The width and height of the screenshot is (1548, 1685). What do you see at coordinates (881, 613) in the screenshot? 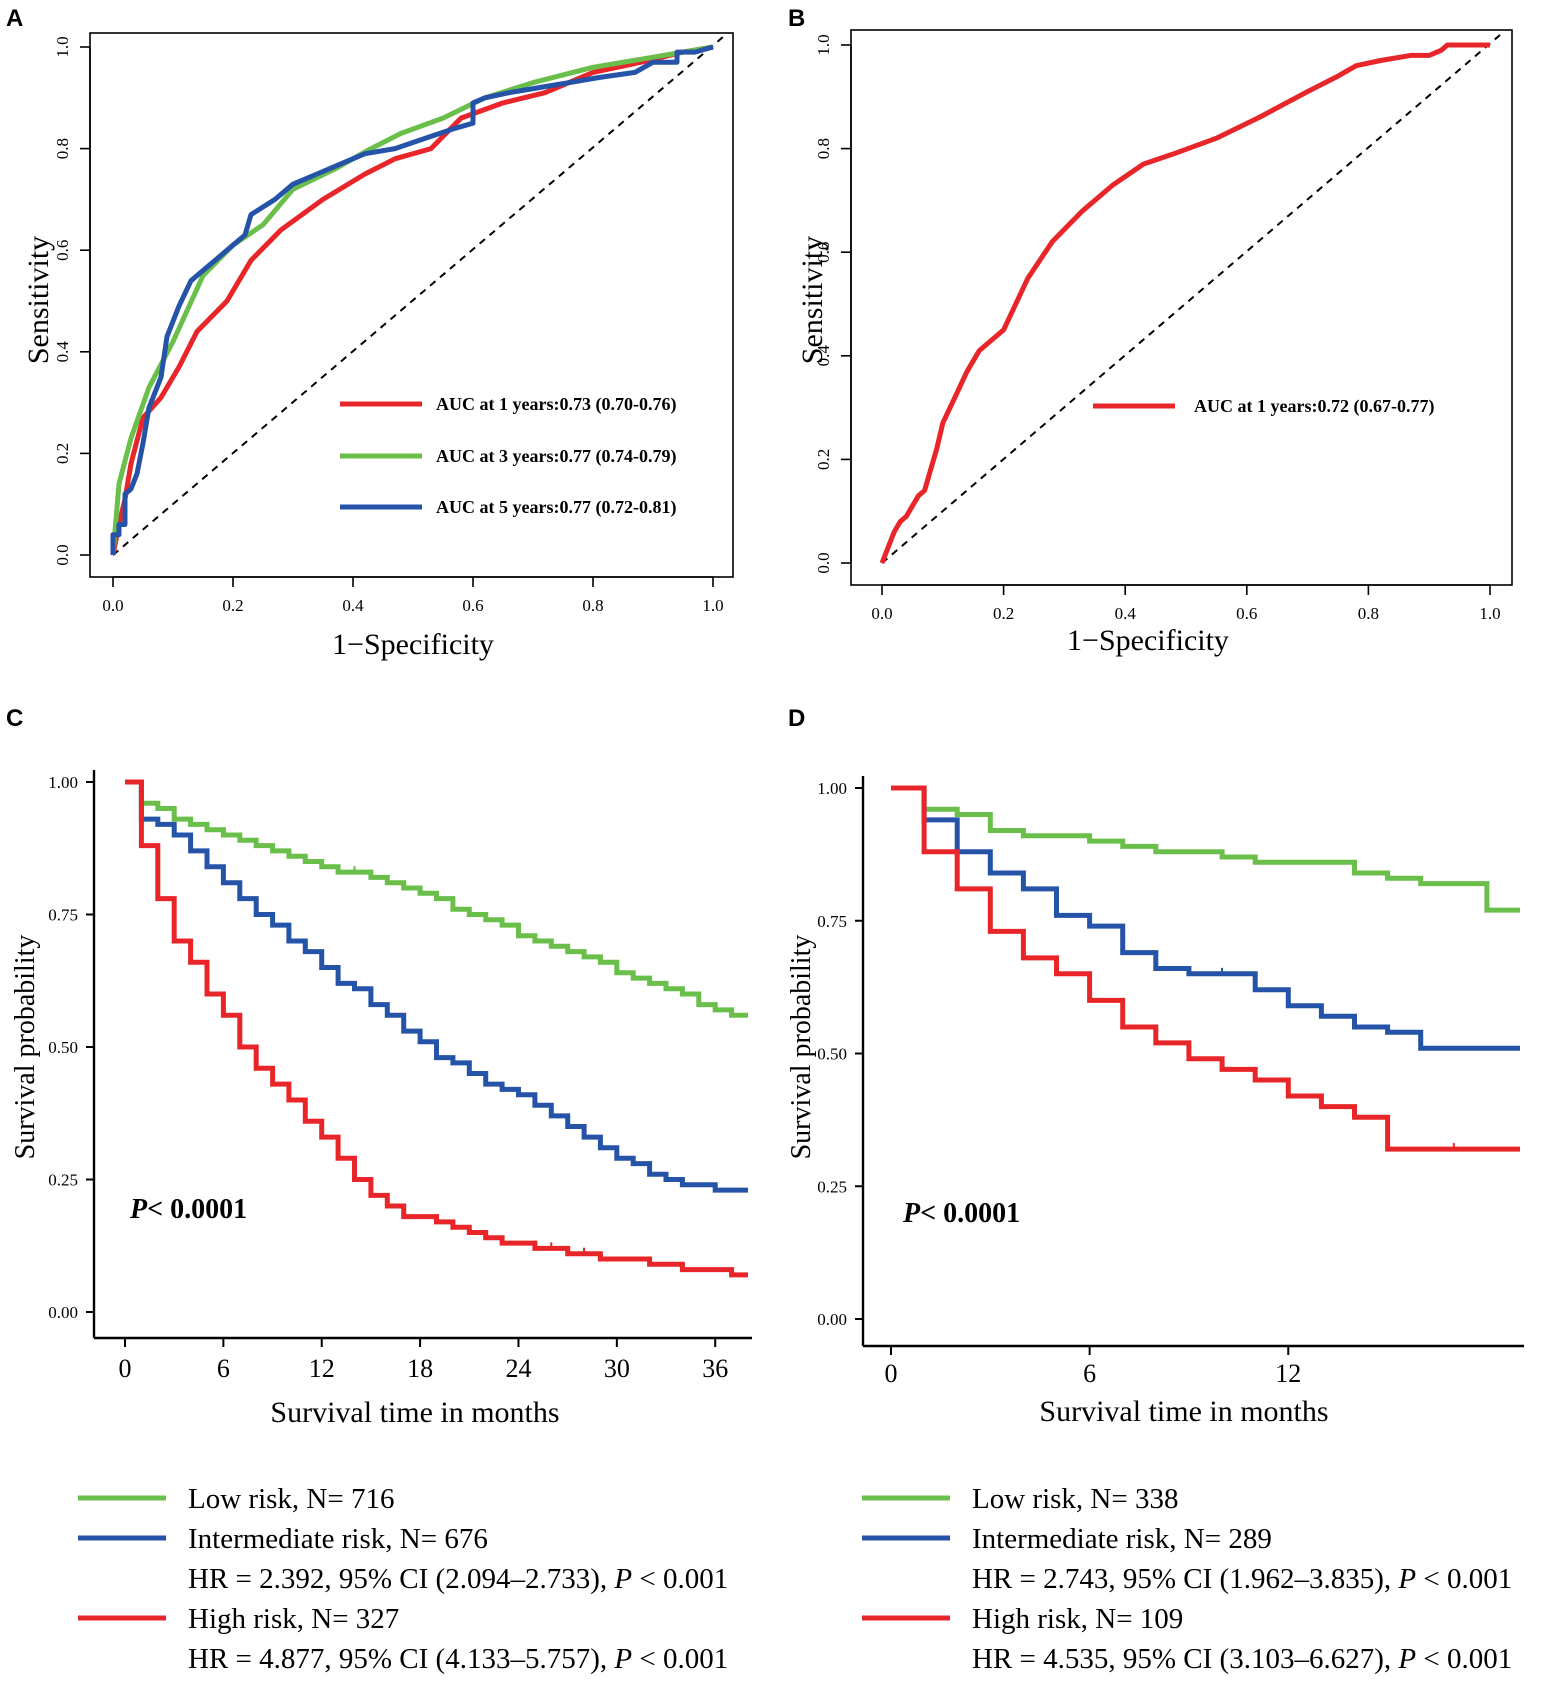
I see `x-tick-label-b: 0.0` at bounding box center [881, 613].